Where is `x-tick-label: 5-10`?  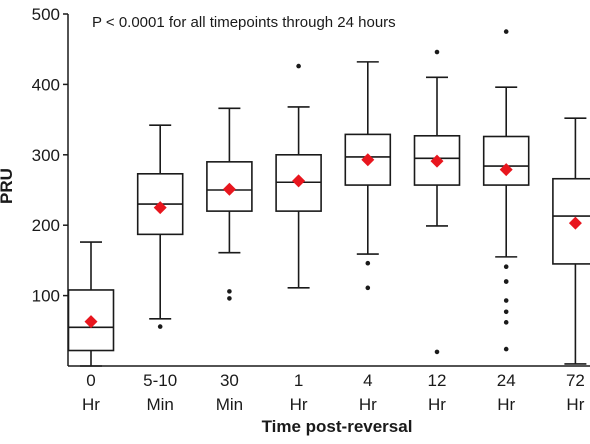
x-tick-label: 5-10 is located at coordinates (160, 380).